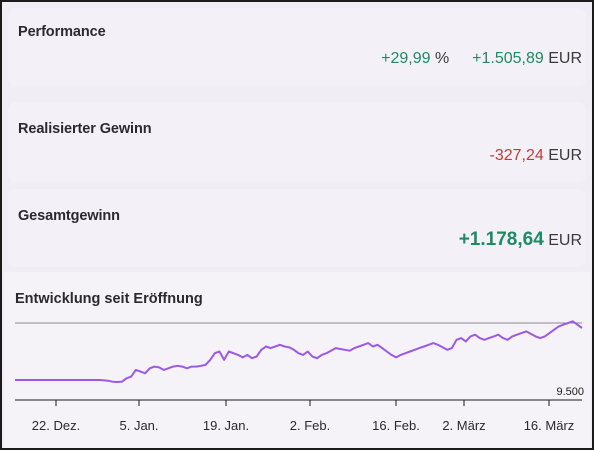 This screenshot has height=450, width=594. I want to click on realized-gain-title: Realisierter Gewinn, so click(85, 129).